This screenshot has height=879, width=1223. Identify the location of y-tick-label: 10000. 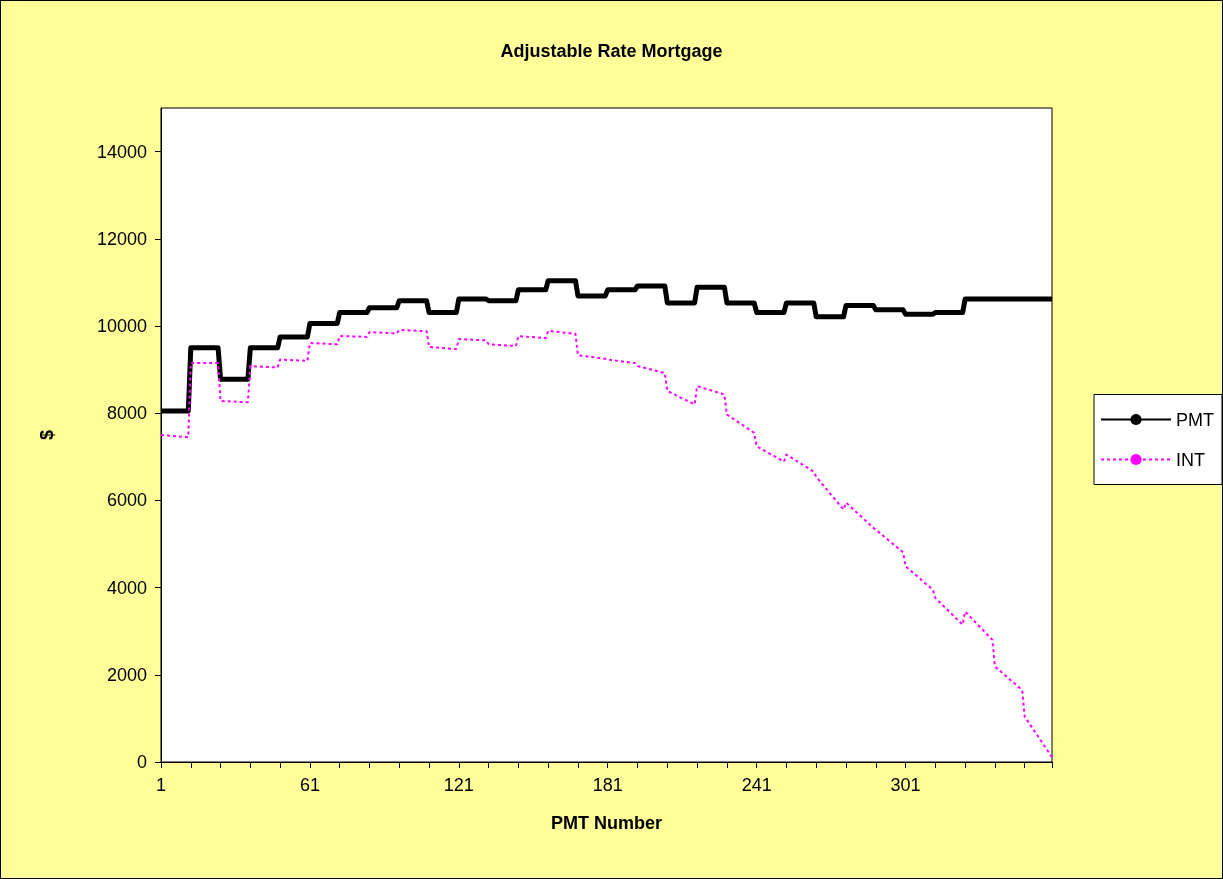
(121, 326).